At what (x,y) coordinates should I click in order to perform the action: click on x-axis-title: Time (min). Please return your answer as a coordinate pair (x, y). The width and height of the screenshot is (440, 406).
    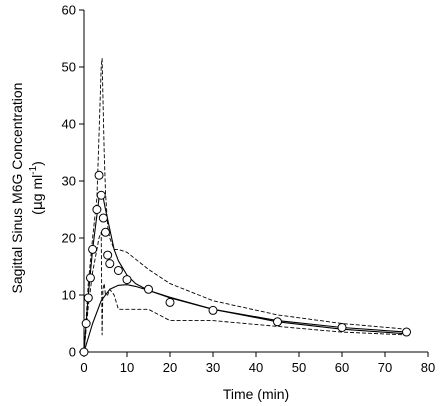
    Looking at the image, I should click on (256, 394).